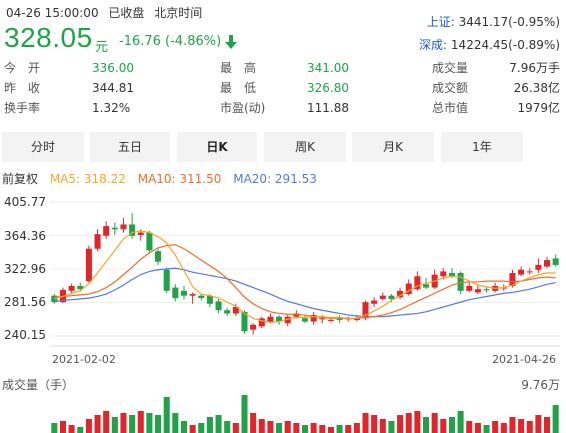 Image resolution: width=566 pixels, height=433 pixels. Describe the element at coordinates (283, 411) in the screenshot. I see `volume-chart` at that location.